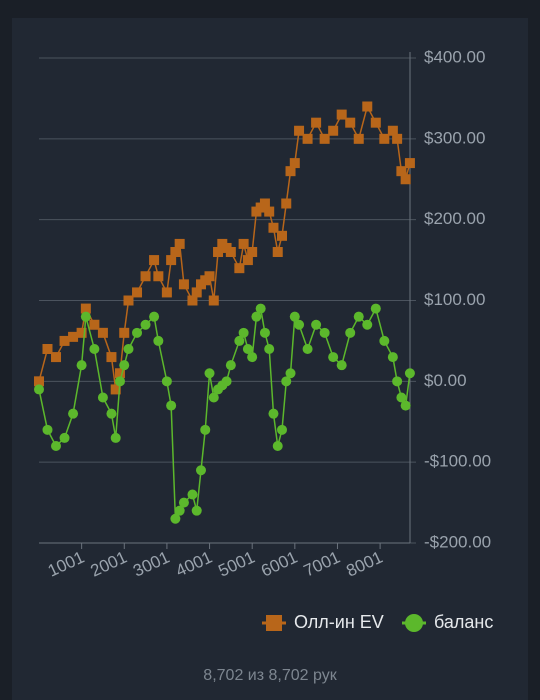 This screenshot has width=540, height=700. I want to click on legend-label: Олл-ин EV, so click(339, 622).